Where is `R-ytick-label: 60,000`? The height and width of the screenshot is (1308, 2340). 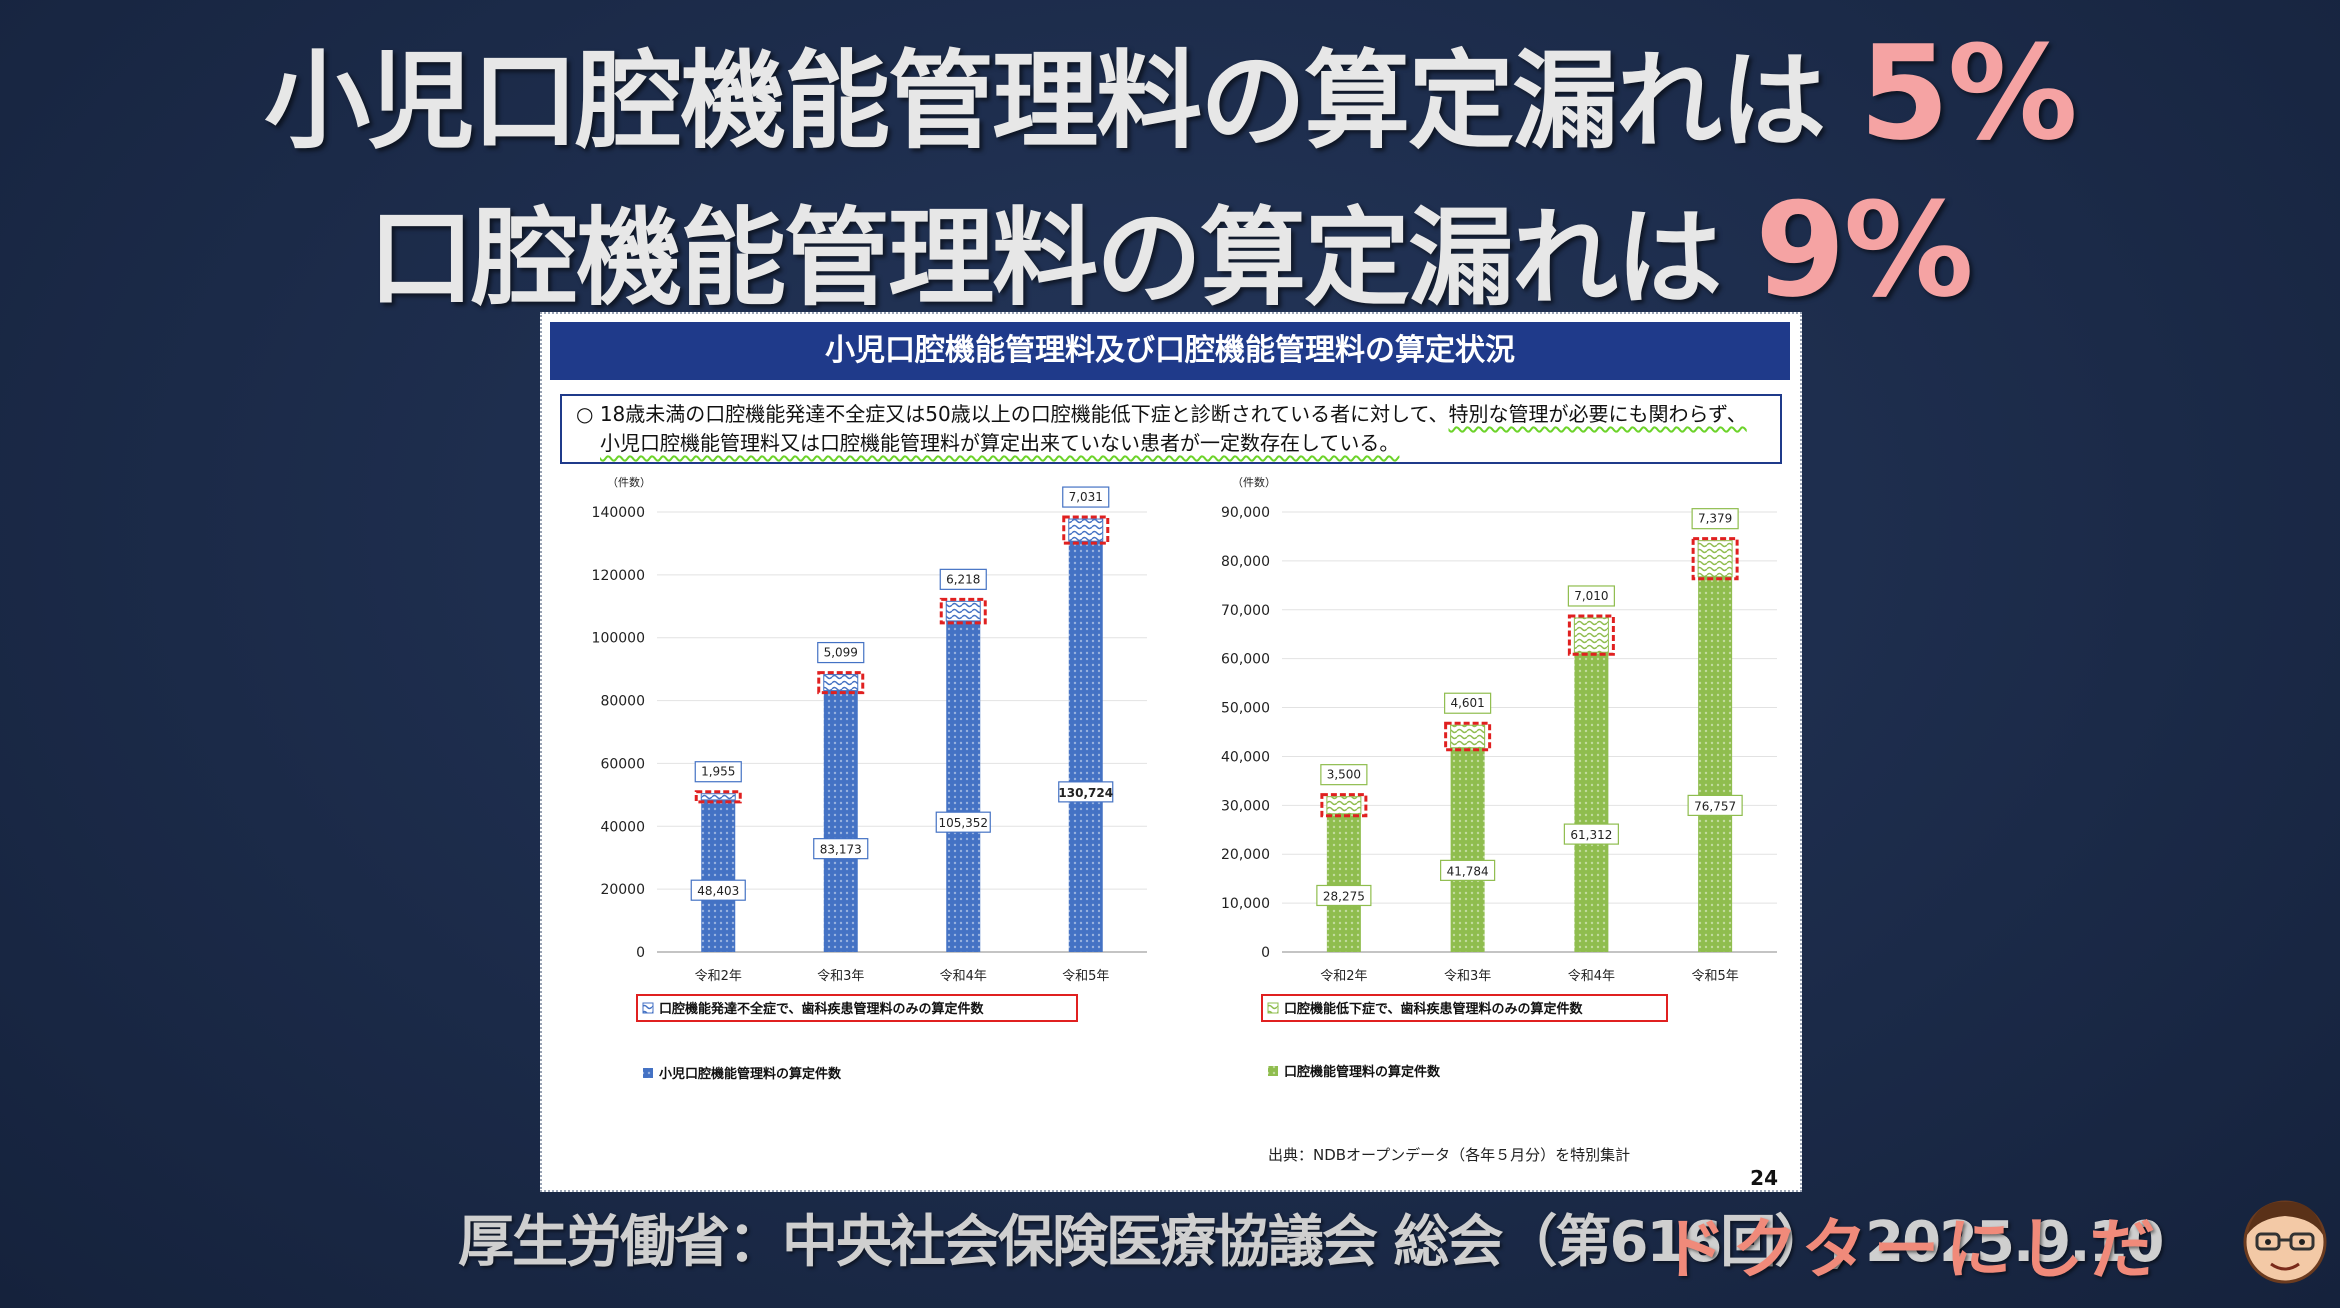 R-ytick-label: 60,000 is located at coordinates (1245, 660).